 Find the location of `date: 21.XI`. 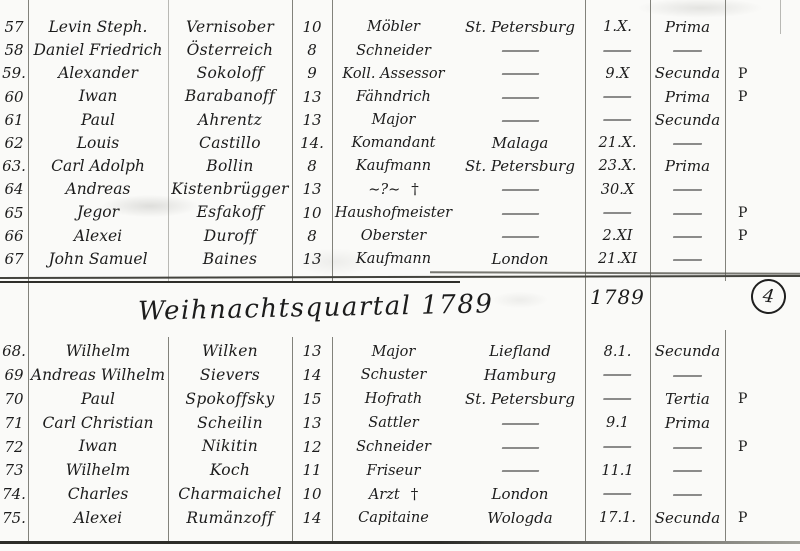

date: 21.XI is located at coordinates (617, 259).